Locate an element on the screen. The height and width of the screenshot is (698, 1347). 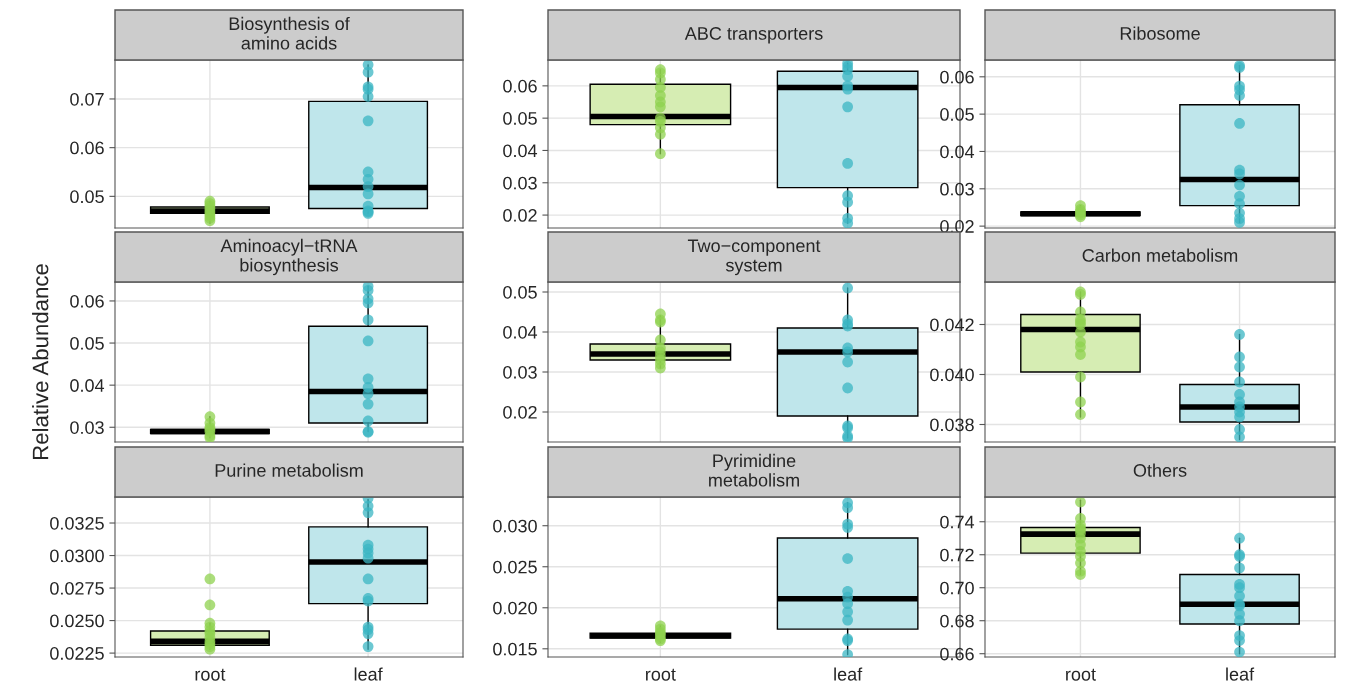
chart-title: Carbon metabolism is located at coordinates (1160, 255).